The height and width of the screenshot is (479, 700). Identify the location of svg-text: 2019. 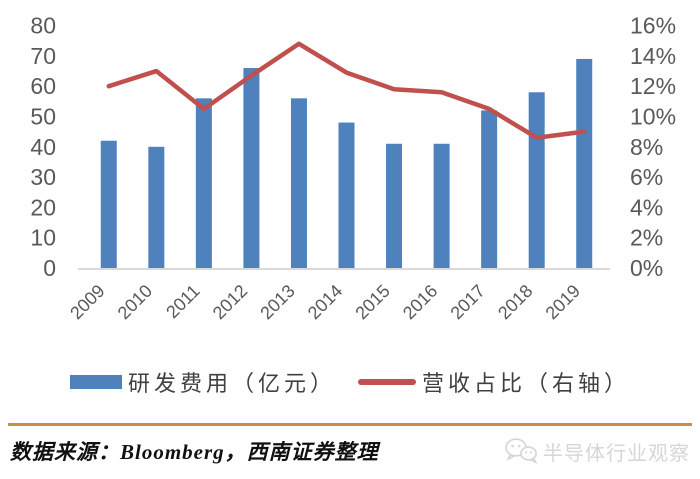
(563, 302).